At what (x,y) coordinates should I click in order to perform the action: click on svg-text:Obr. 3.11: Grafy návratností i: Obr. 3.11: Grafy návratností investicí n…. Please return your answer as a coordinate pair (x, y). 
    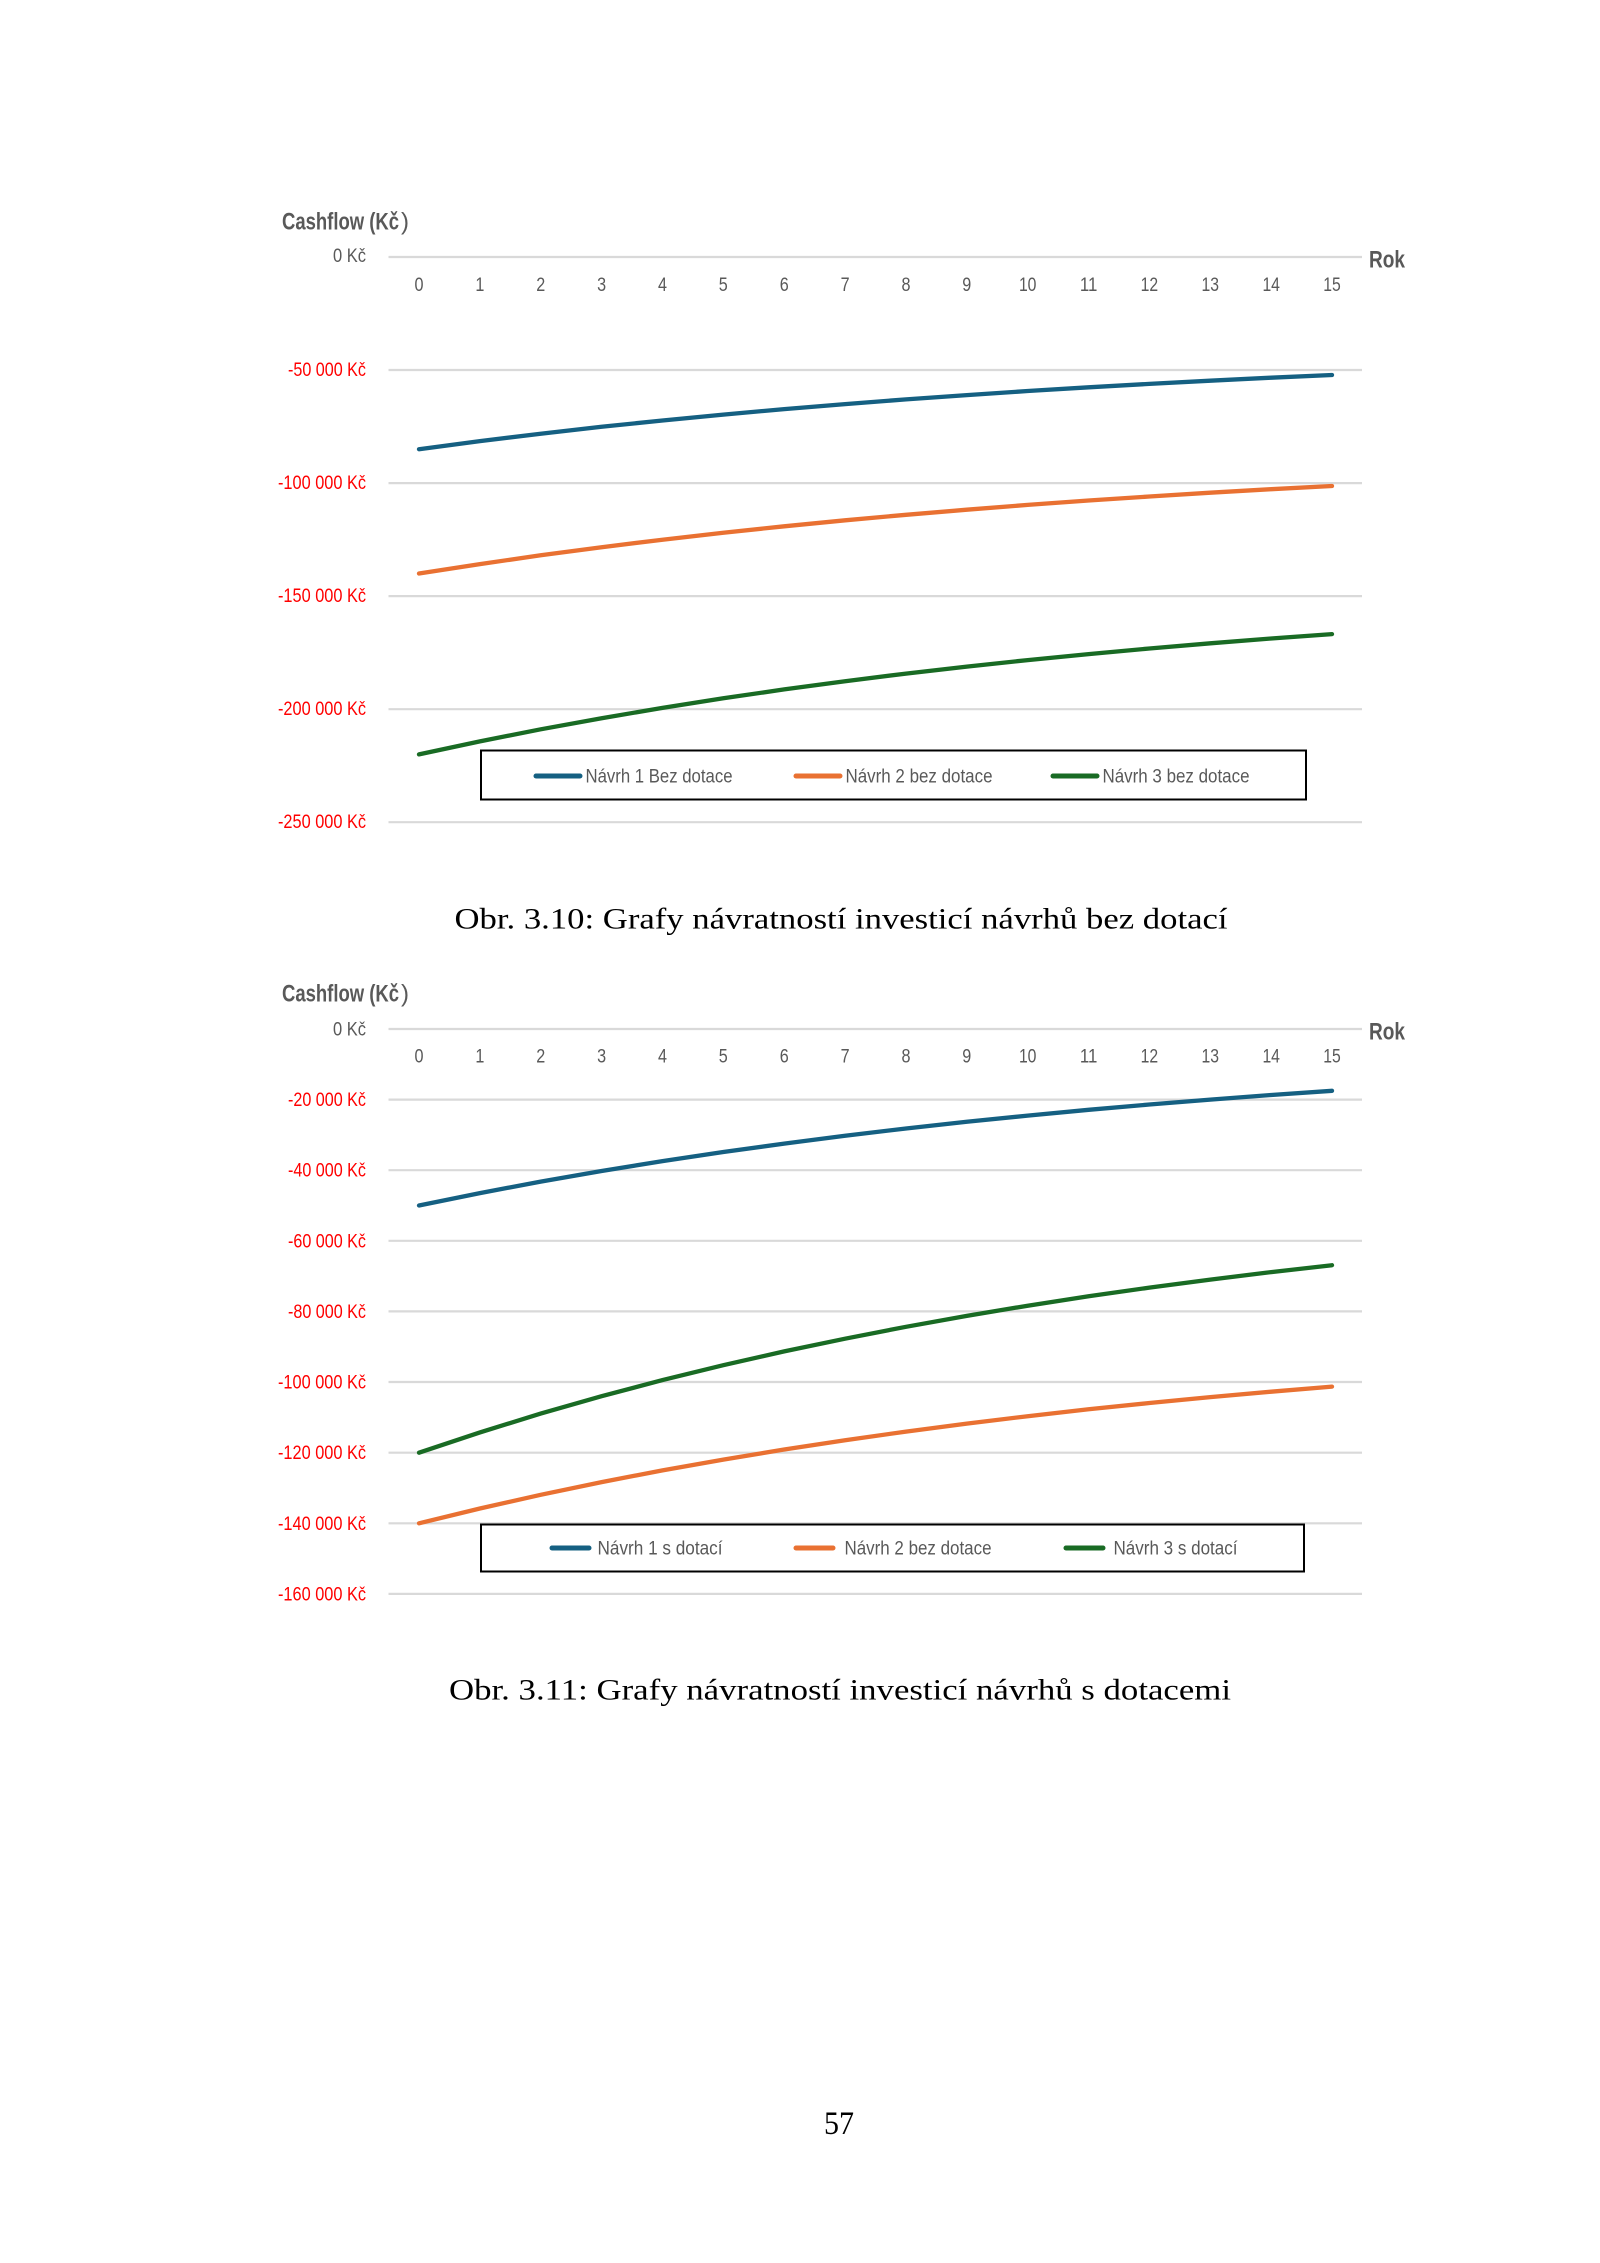
    Looking at the image, I should click on (840, 1689).